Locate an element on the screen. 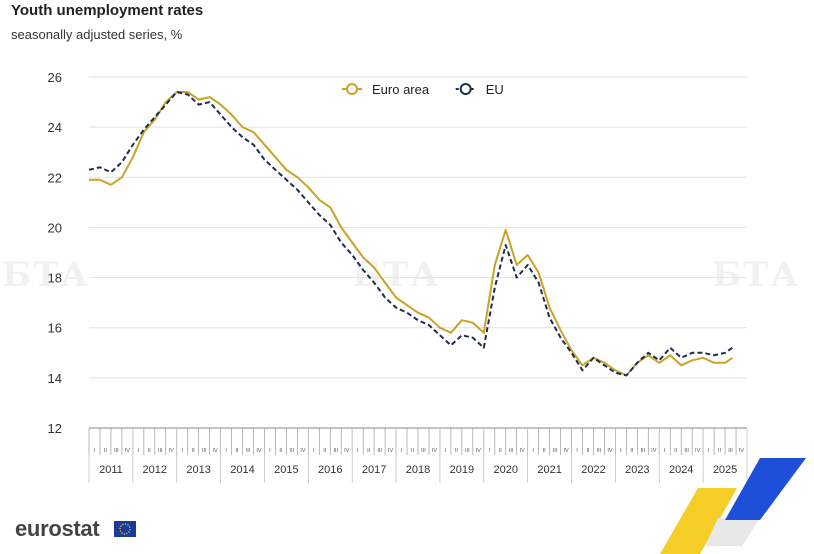 The height and width of the screenshot is (554, 814). year-label: 2024 is located at coordinates (681, 470).